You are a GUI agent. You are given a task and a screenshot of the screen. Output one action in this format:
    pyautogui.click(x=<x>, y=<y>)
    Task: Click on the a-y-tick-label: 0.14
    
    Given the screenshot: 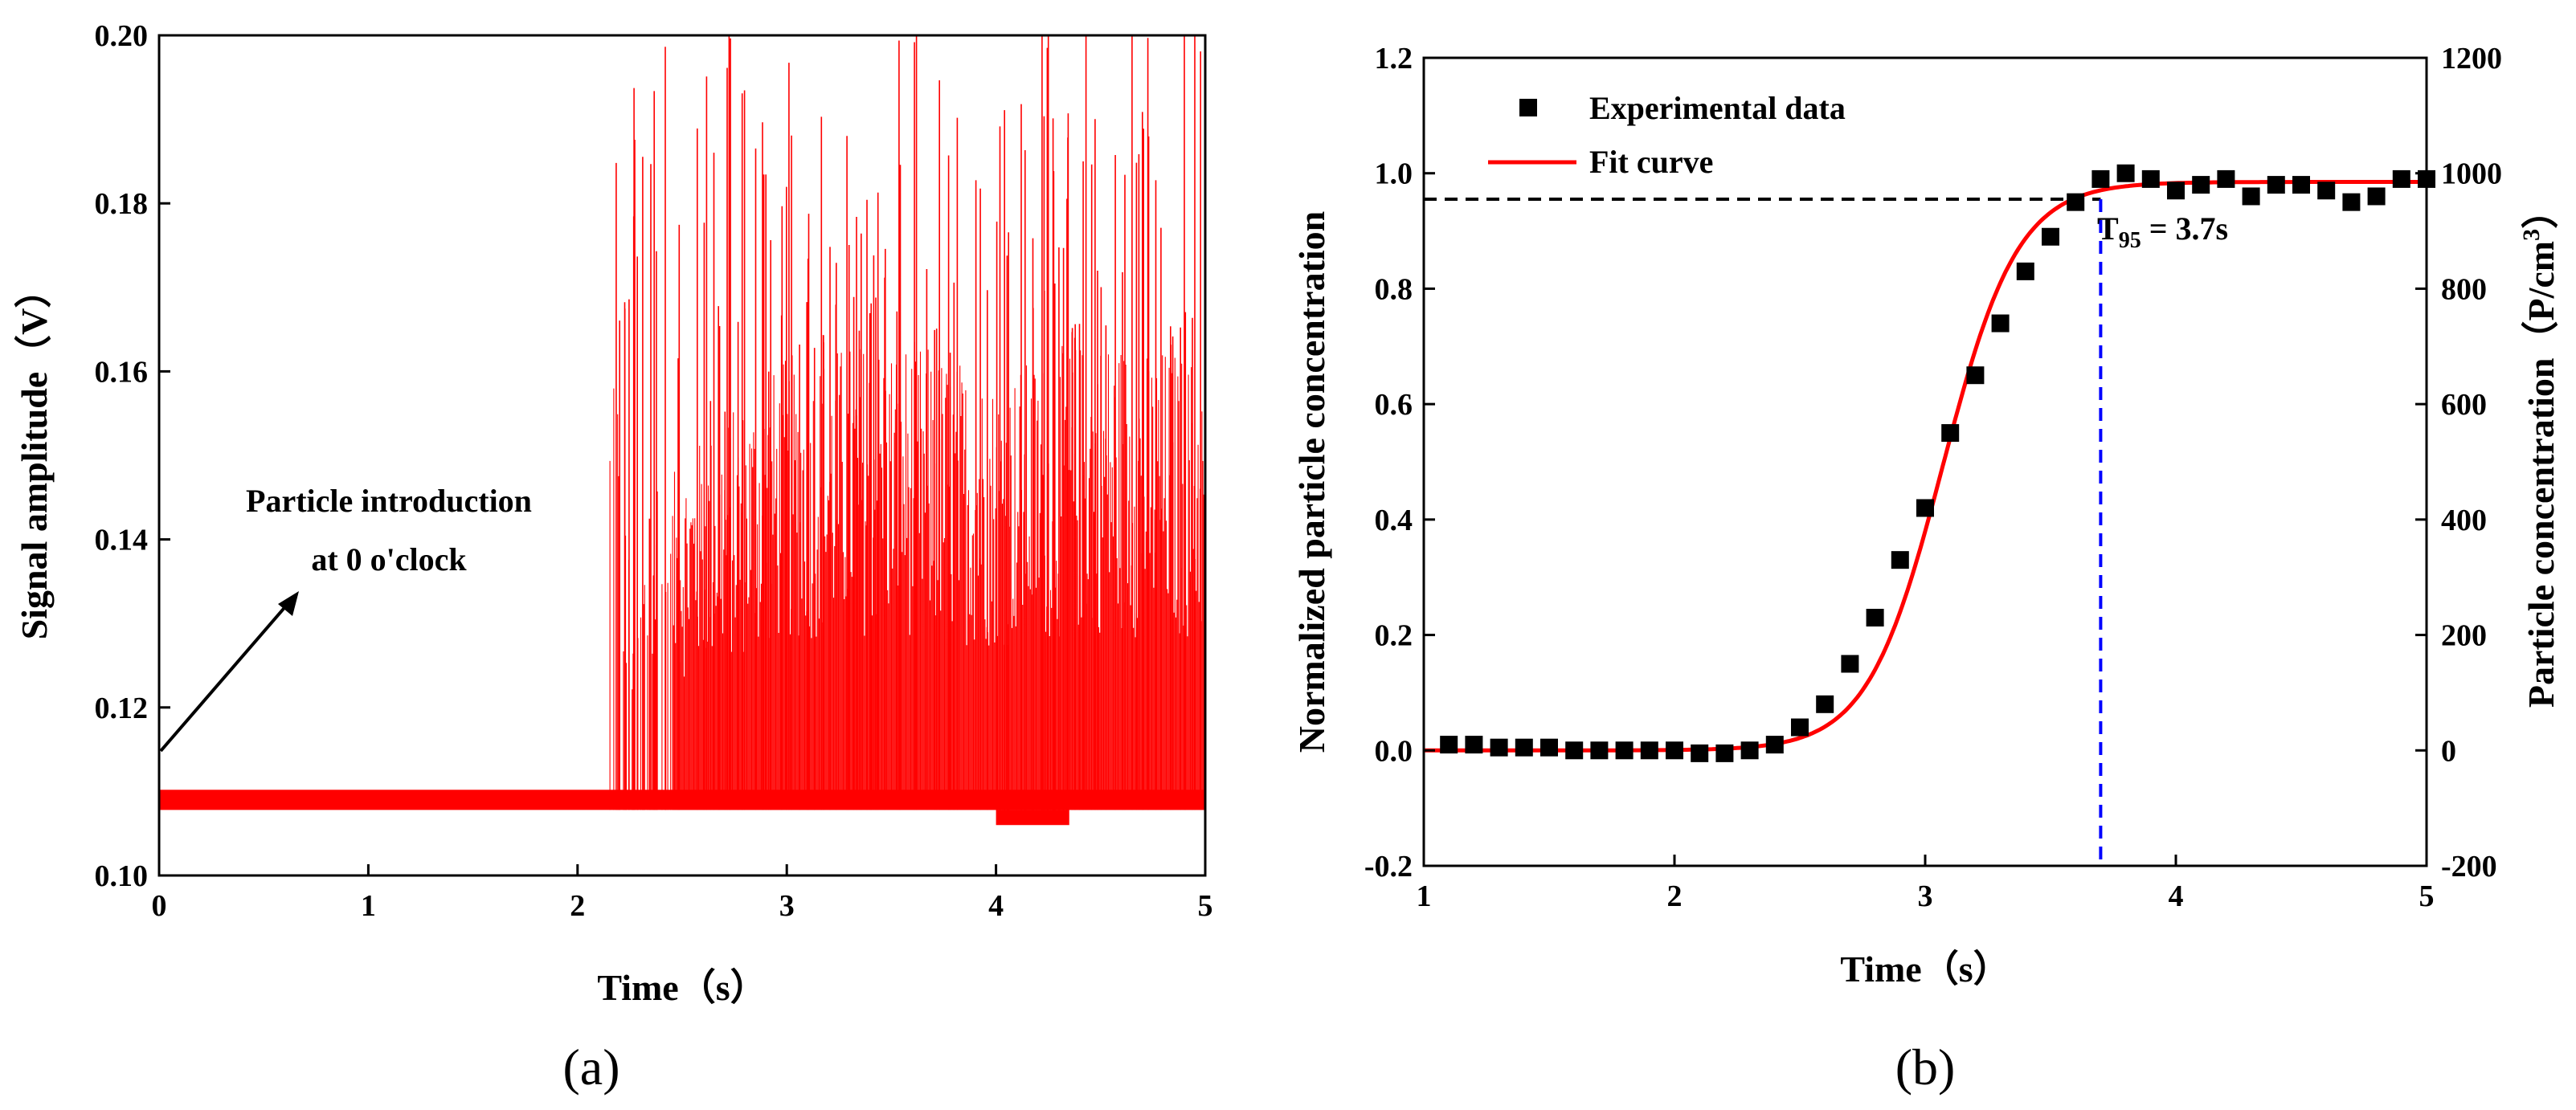 What is the action you would take?
    pyautogui.click(x=122, y=540)
    